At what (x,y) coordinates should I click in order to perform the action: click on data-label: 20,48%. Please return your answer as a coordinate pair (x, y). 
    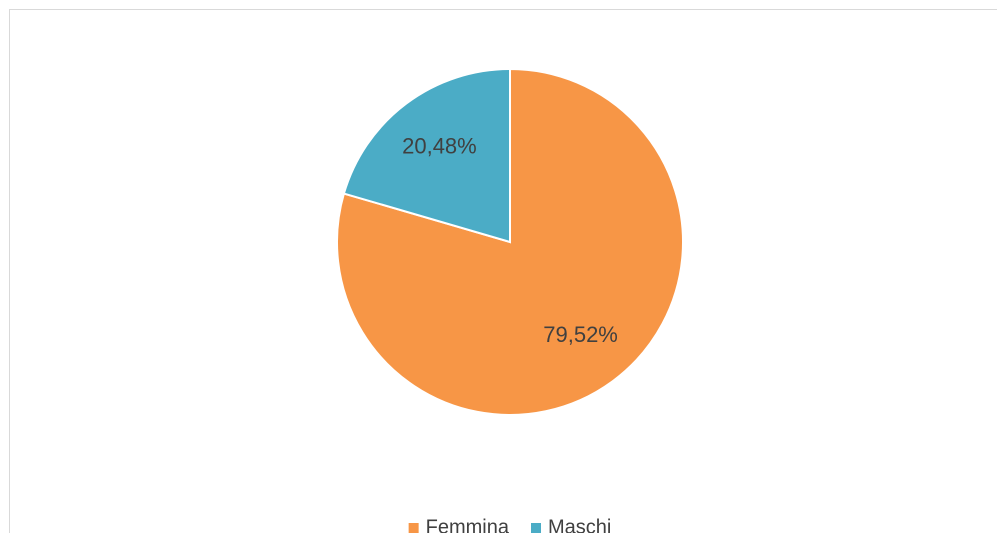
    Looking at the image, I should click on (439, 146).